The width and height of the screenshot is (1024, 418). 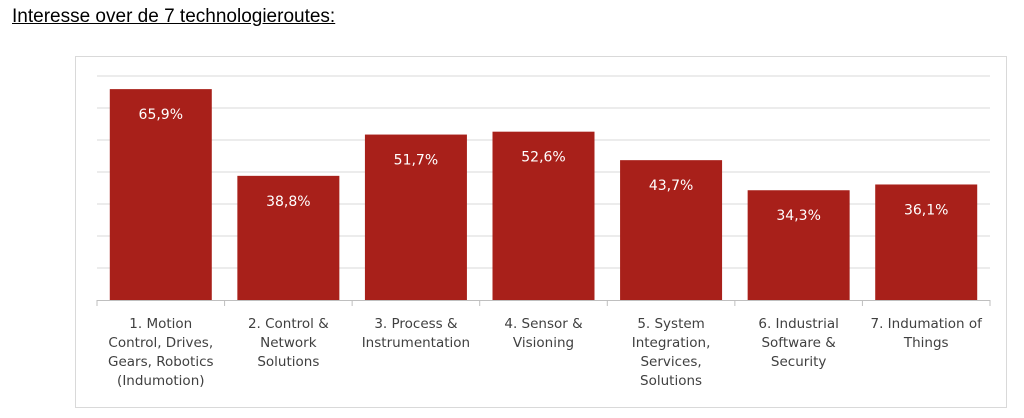 I want to click on data-label-5: 43,7%, so click(x=671, y=186).